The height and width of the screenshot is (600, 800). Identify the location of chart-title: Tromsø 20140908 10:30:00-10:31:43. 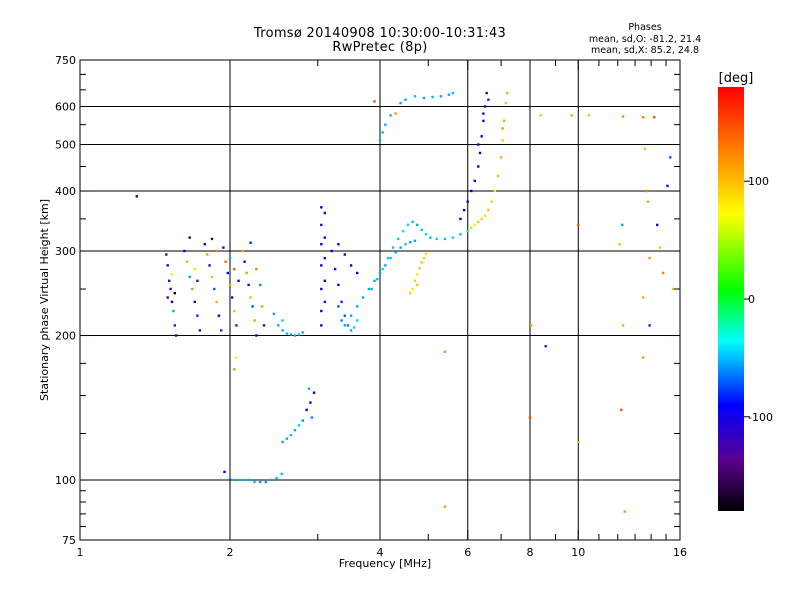
(380, 33).